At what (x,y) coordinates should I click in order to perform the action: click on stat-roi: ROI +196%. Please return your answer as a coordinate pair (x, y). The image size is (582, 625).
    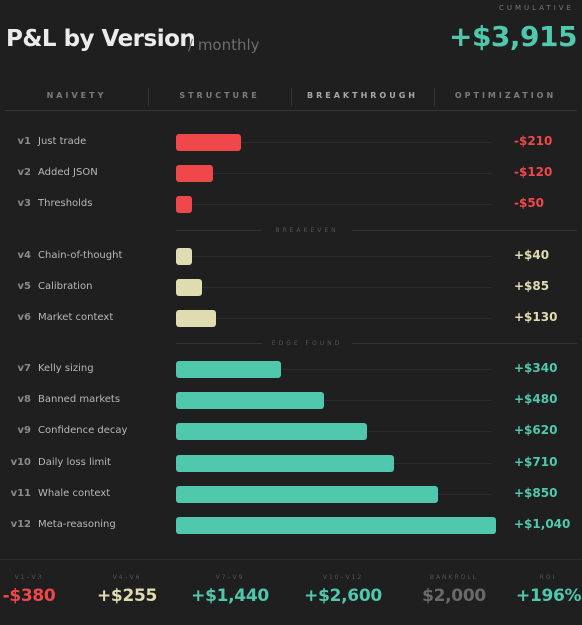
    Looking at the image, I should click on (549, 590).